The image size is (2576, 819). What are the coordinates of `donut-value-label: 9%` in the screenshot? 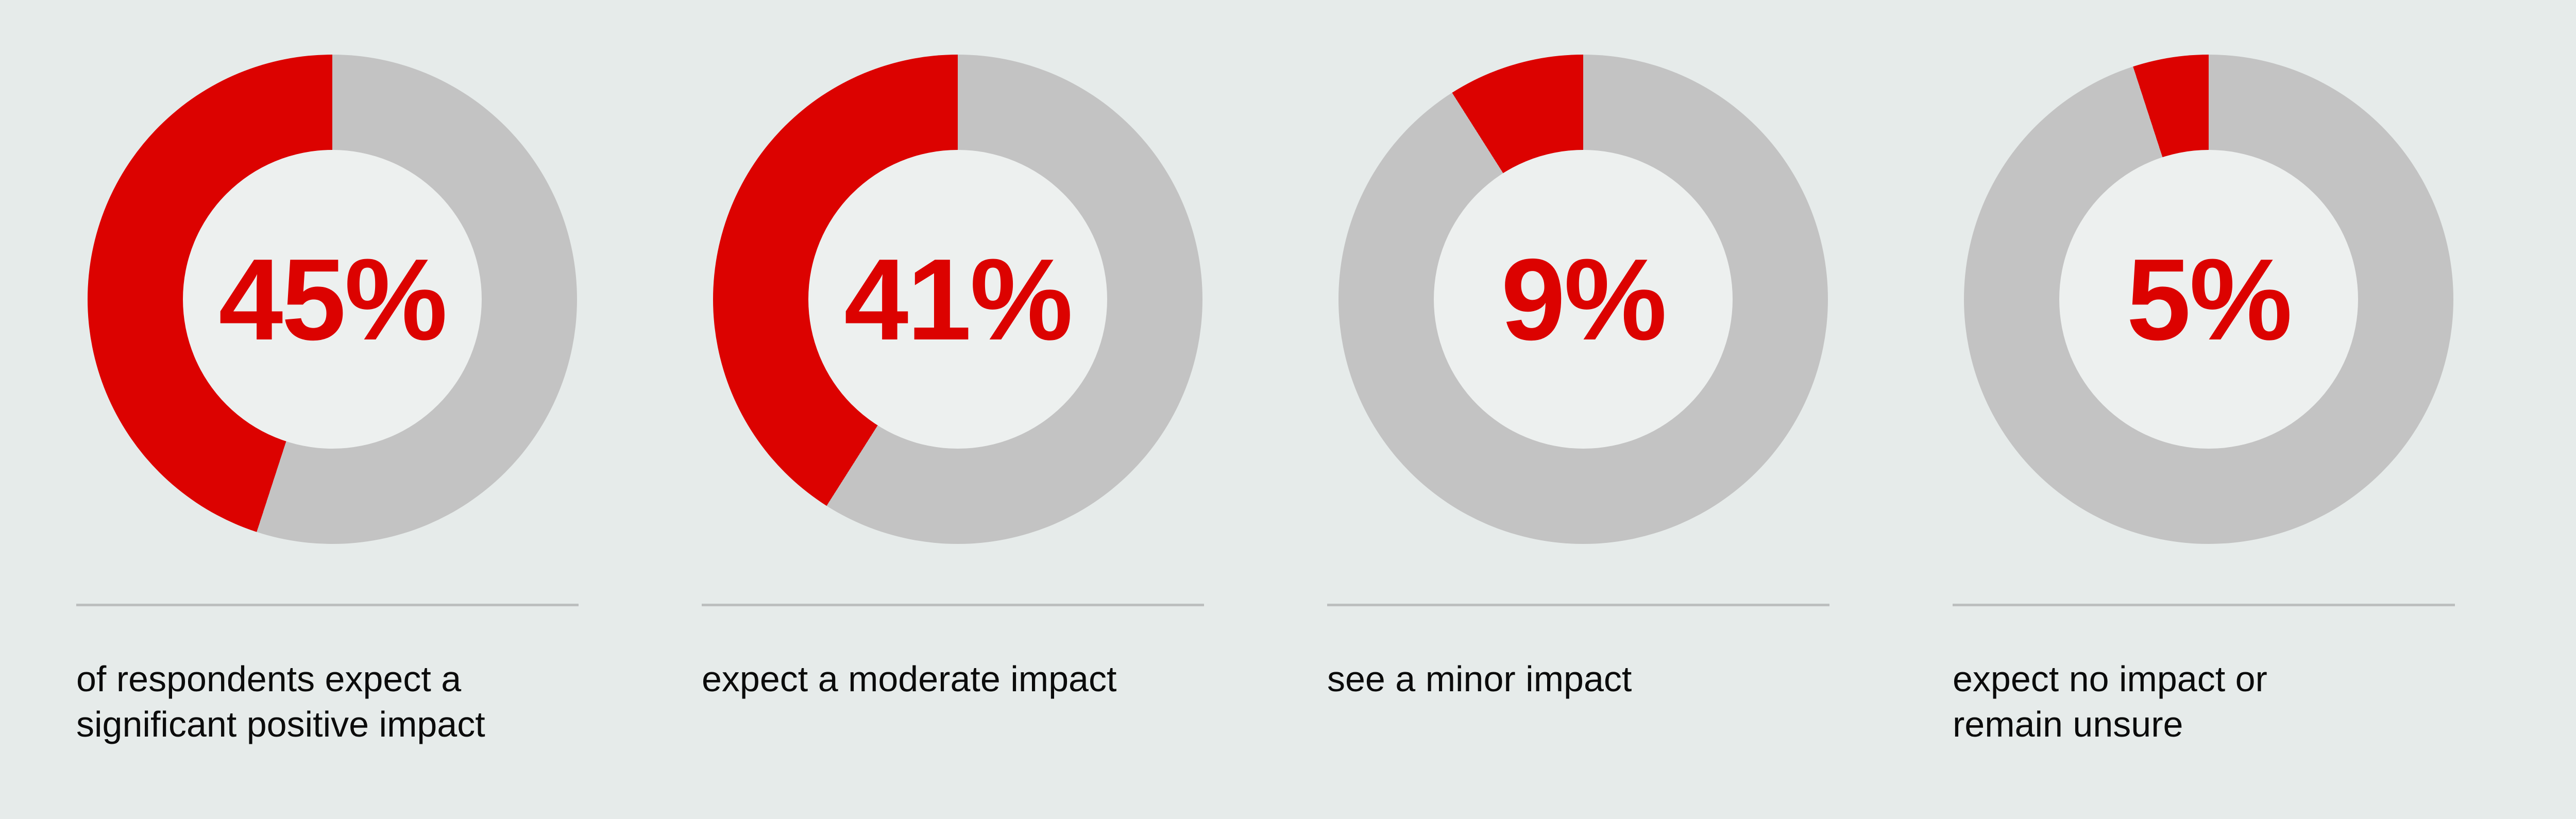 It's located at (1584, 299).